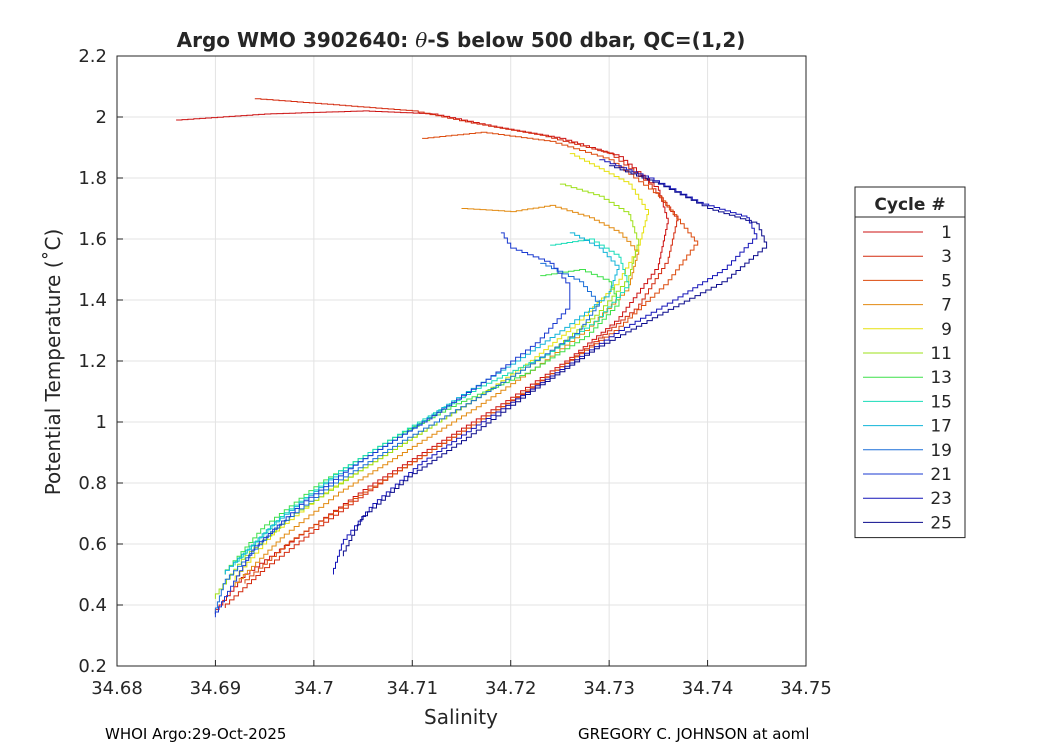  What do you see at coordinates (216, 688) in the screenshot?
I see `x-tick-label: 34.69` at bounding box center [216, 688].